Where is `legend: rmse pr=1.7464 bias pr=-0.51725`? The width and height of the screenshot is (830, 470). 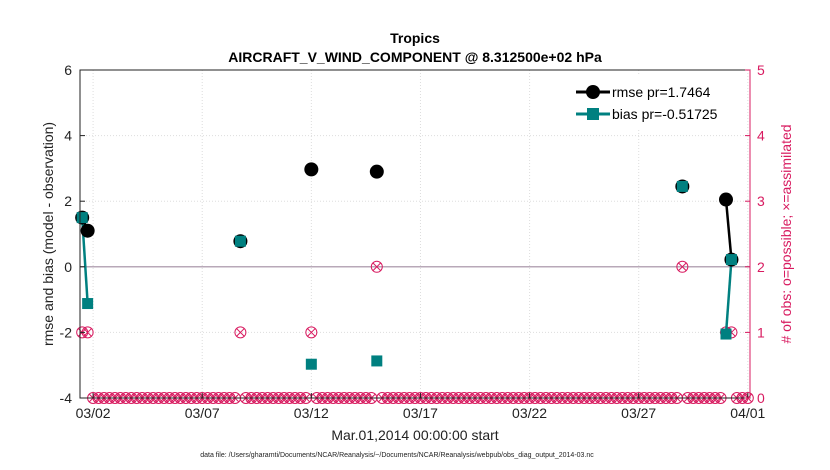 legend: rmse pr=1.7464 bias pr=-0.51725 is located at coordinates (658, 102).